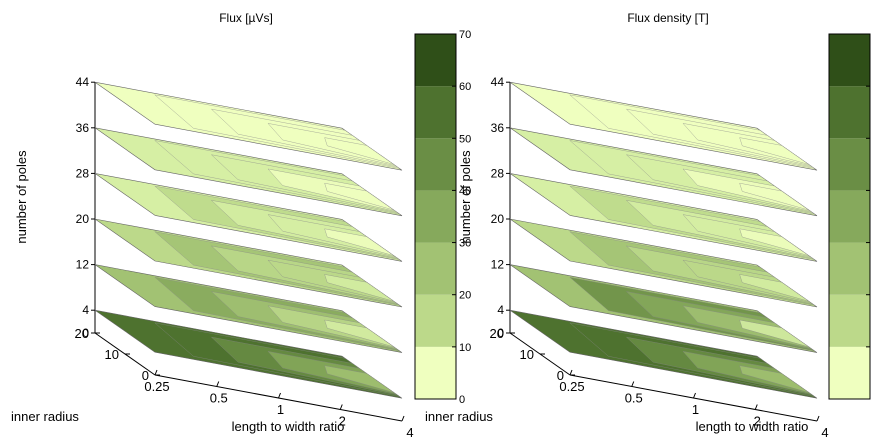 The width and height of the screenshot is (873, 441). Describe the element at coordinates (465, 191) in the screenshot. I see `colorbar-tick-label: 40` at that location.